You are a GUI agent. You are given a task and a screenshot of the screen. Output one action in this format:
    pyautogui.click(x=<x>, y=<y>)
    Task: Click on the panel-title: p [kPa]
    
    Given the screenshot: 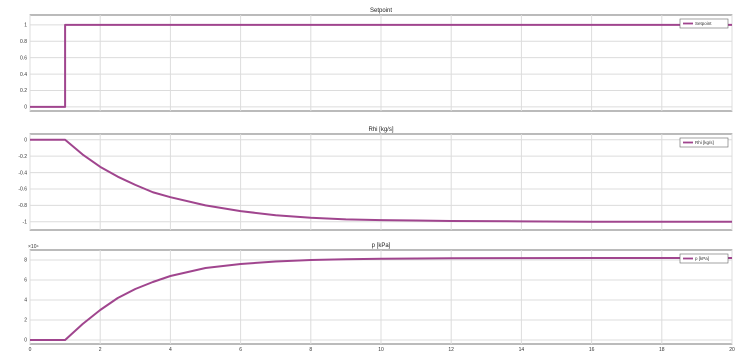 What is the action you would take?
    pyautogui.click(x=381, y=246)
    